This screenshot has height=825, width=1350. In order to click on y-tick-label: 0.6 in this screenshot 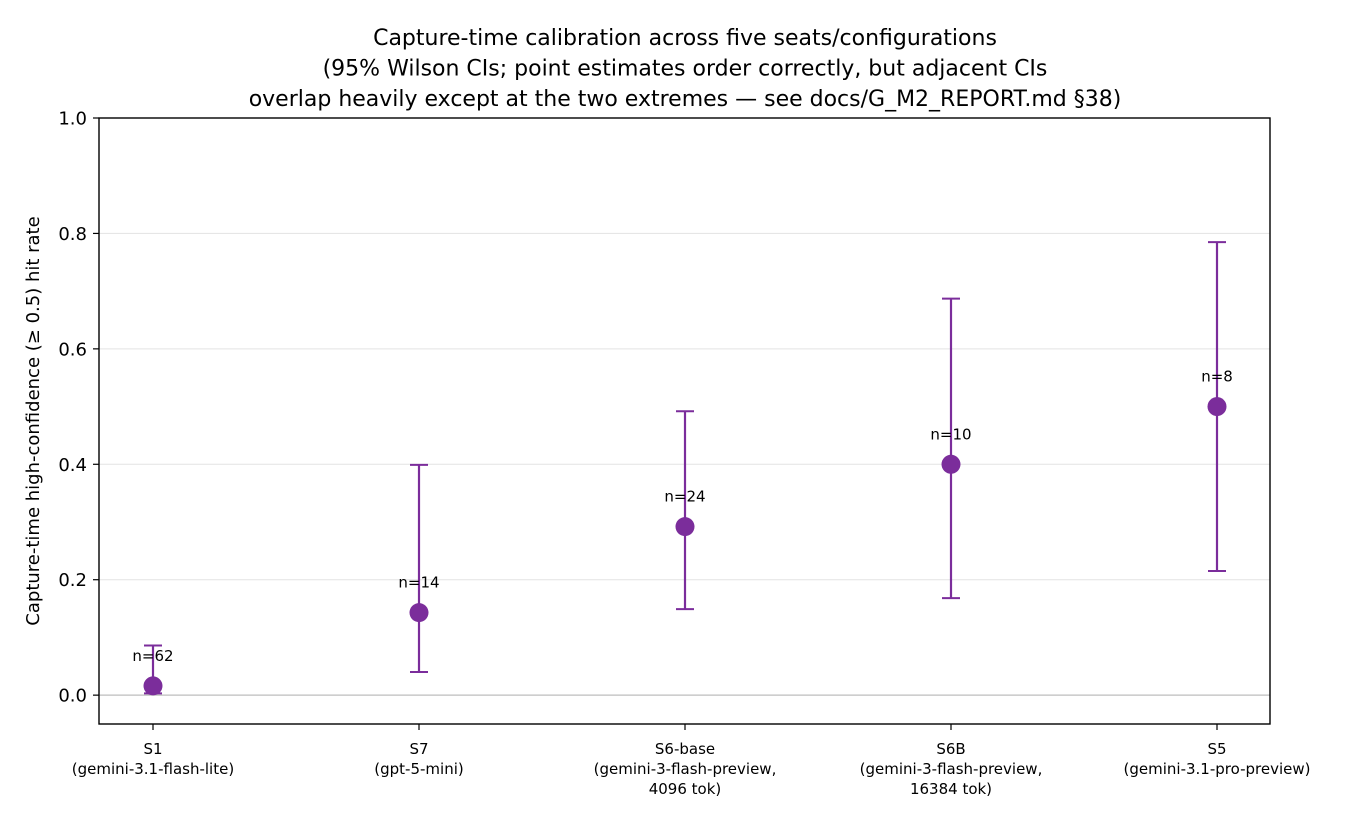, I will do `click(72, 349)`.